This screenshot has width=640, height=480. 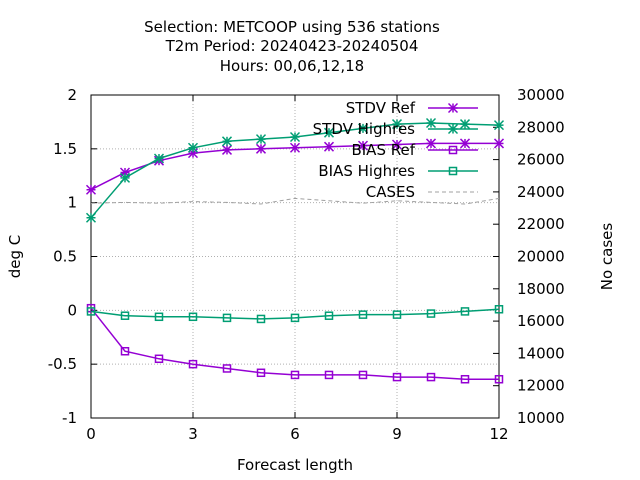 I want to click on series-stdv-highres, so click(x=295, y=170).